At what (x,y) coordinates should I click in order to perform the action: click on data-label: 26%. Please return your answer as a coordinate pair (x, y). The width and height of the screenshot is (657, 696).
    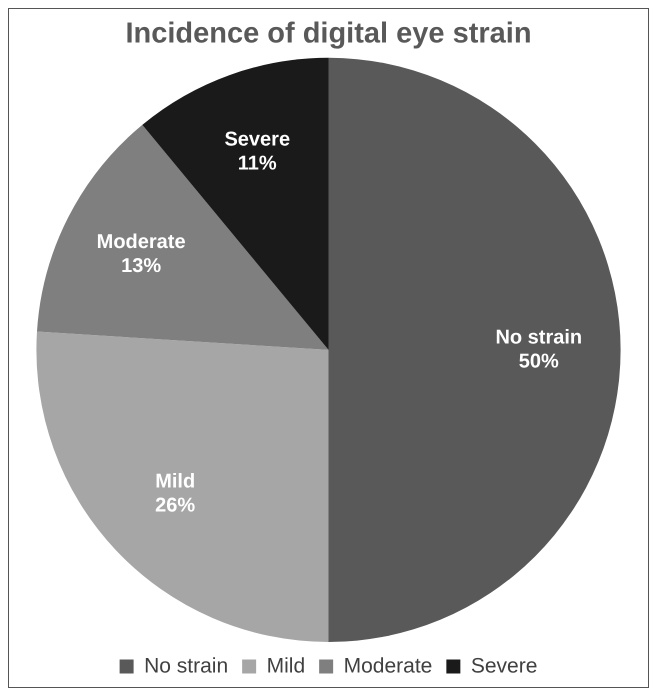
    Looking at the image, I should click on (175, 505).